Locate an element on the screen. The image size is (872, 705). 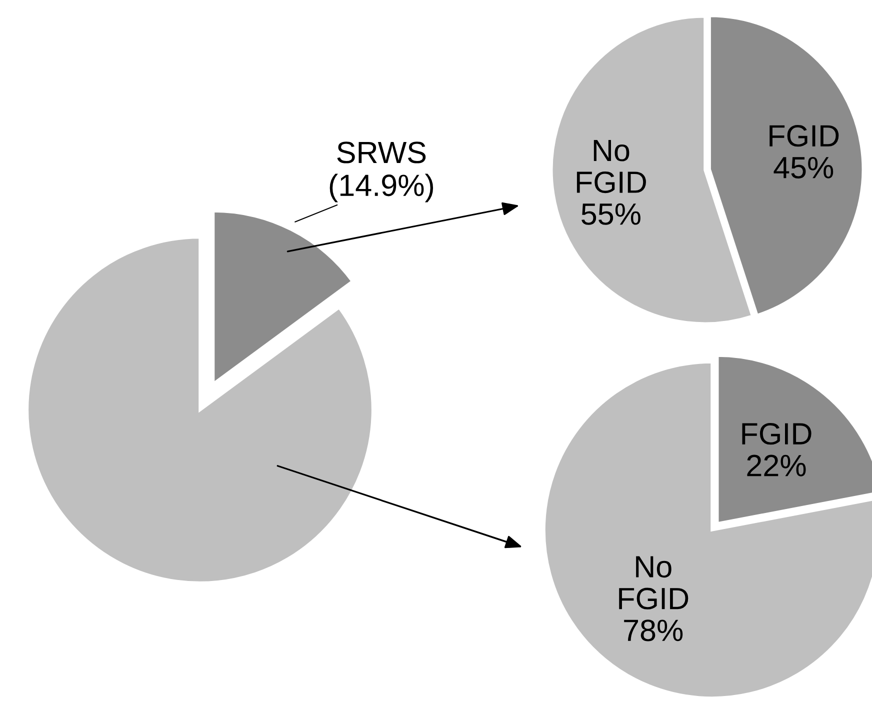
data-label: 78% is located at coordinates (653, 631).